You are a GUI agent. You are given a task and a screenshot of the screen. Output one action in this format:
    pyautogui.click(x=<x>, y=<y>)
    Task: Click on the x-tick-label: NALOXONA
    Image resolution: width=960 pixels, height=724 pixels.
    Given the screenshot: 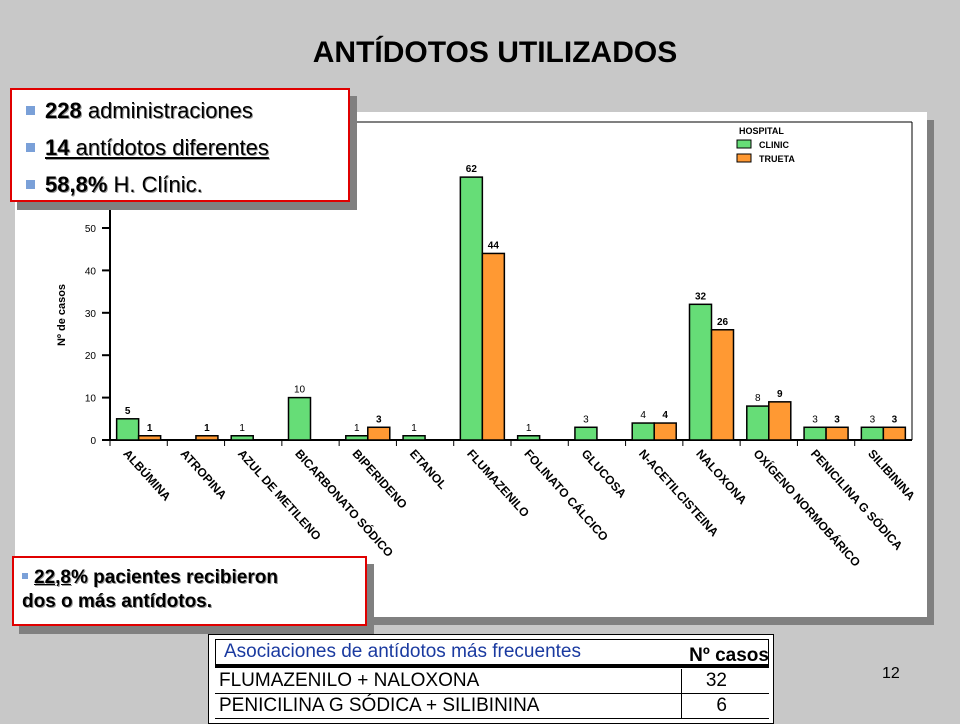 What is the action you would take?
    pyautogui.click(x=721, y=477)
    